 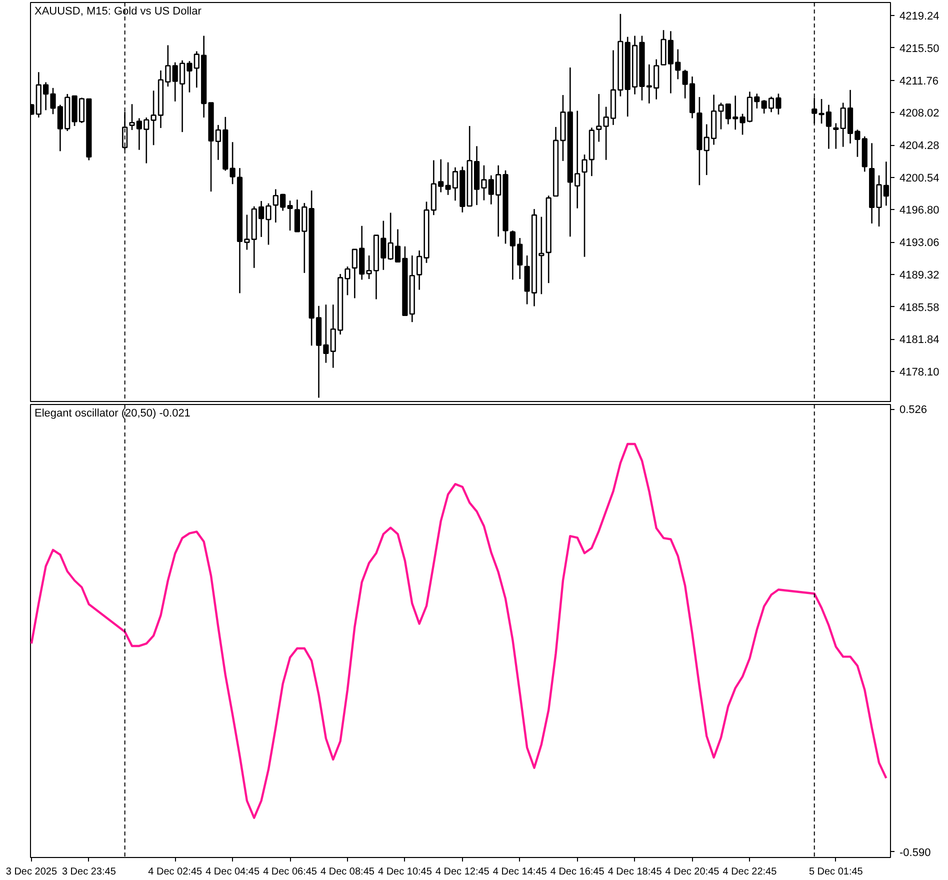 What do you see at coordinates (919, 81) in the screenshot?
I see `y-tick-label: 4211.76` at bounding box center [919, 81].